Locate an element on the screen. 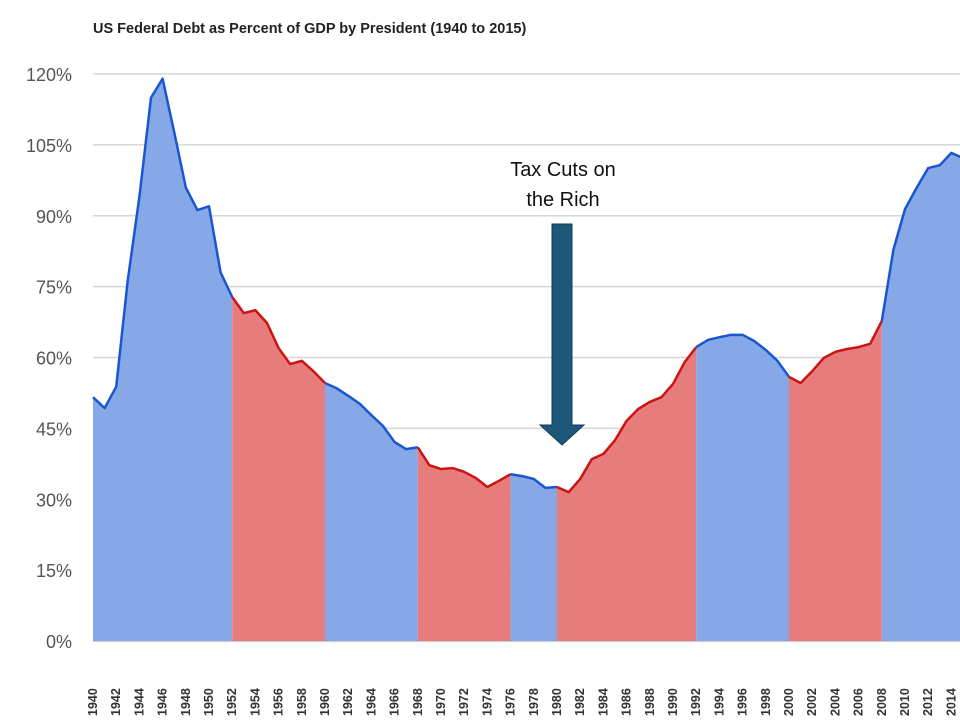 The height and width of the screenshot is (720, 960). x-tick-label: 1992 is located at coordinates (696, 702).